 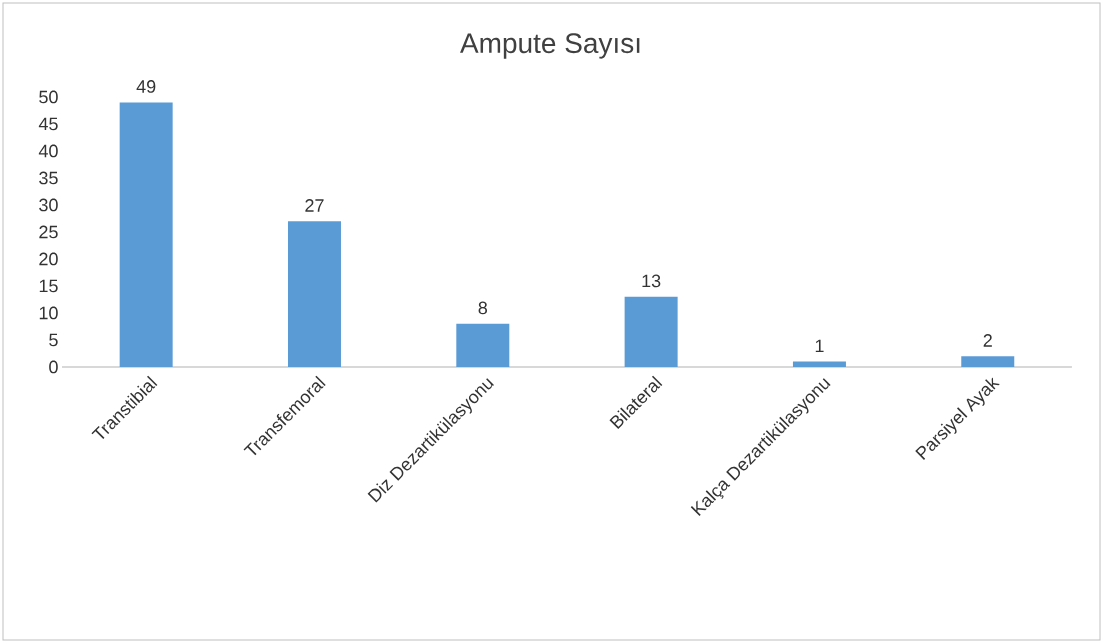 What do you see at coordinates (48, 232) in the screenshot?
I see `y-tick-label: 25` at bounding box center [48, 232].